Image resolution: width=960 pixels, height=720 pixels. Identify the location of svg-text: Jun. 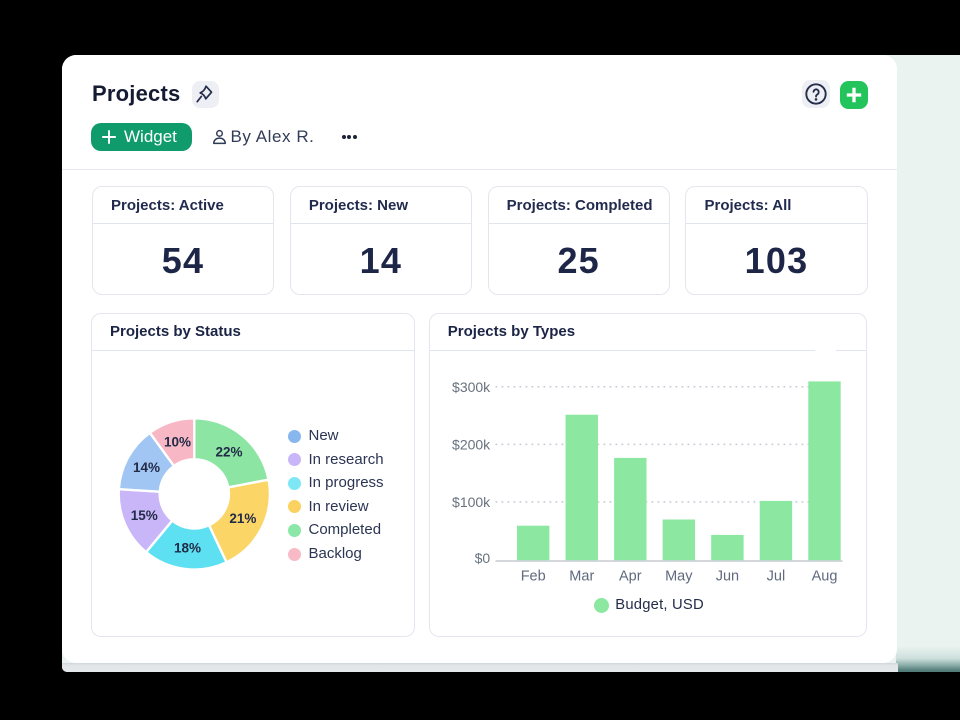
(727, 576).